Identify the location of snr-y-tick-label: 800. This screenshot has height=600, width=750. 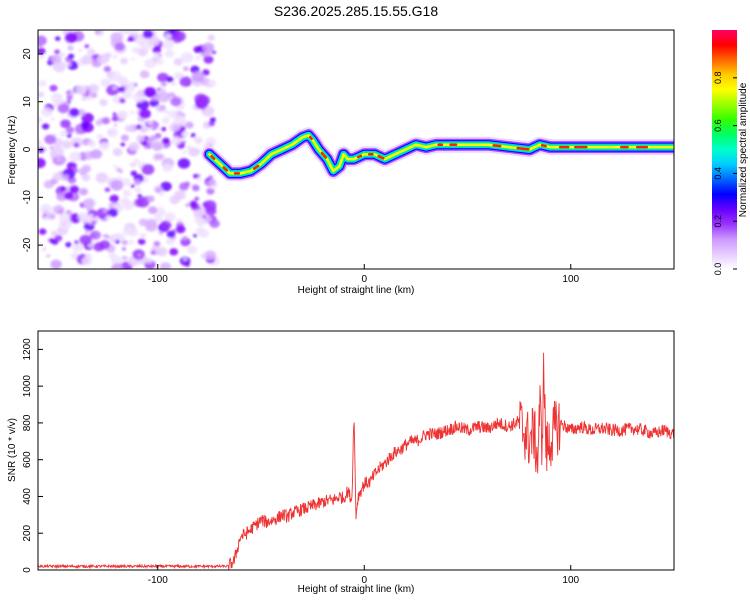
(27, 422).